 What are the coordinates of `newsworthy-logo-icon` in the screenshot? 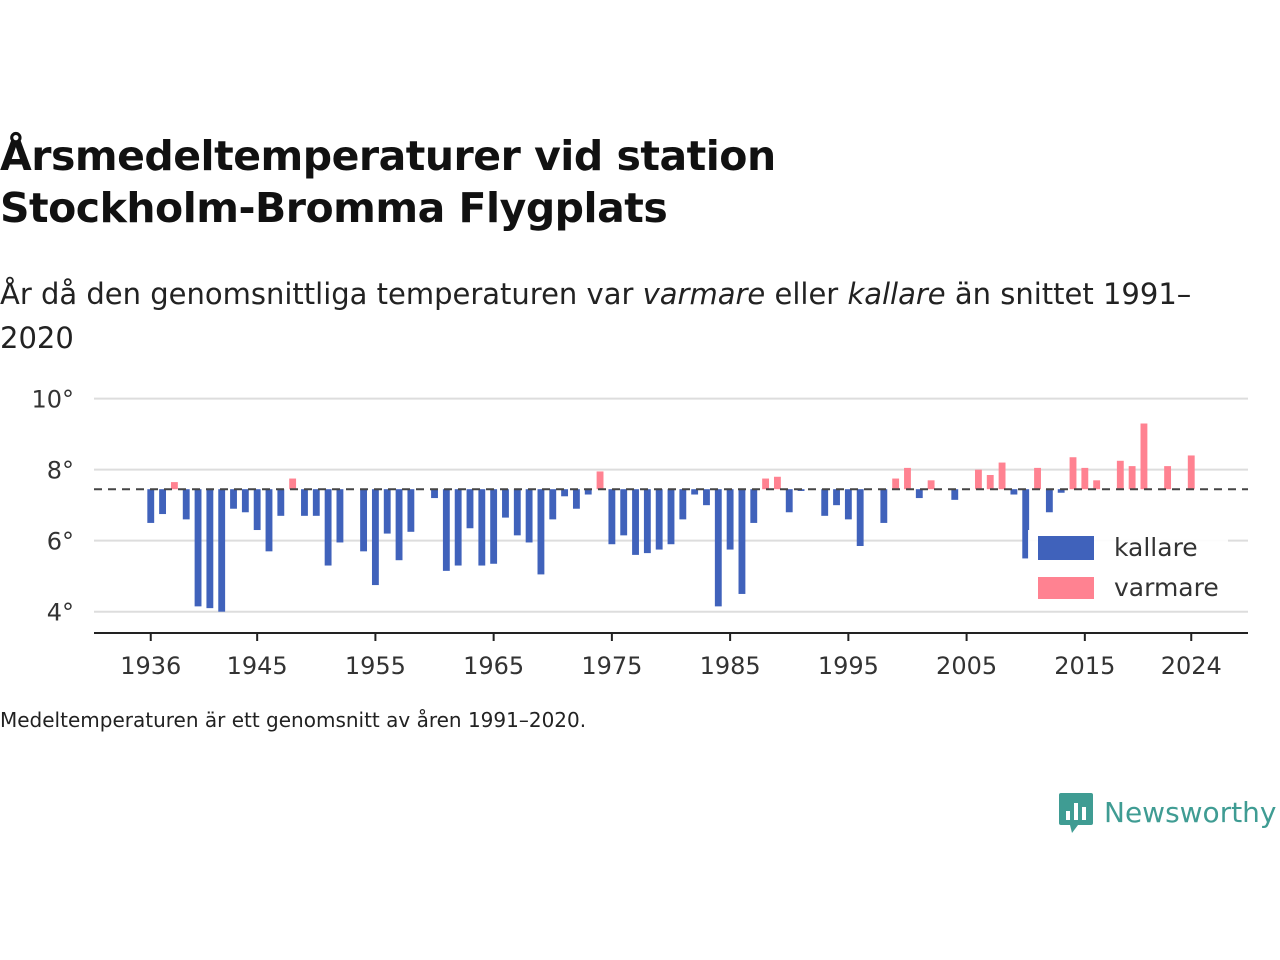 It's located at (1076, 813).